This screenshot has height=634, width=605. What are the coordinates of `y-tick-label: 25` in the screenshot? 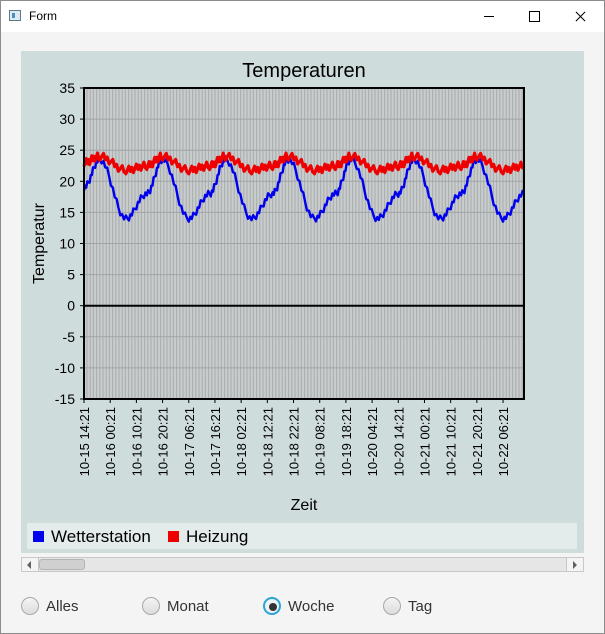 It's located at (67, 150).